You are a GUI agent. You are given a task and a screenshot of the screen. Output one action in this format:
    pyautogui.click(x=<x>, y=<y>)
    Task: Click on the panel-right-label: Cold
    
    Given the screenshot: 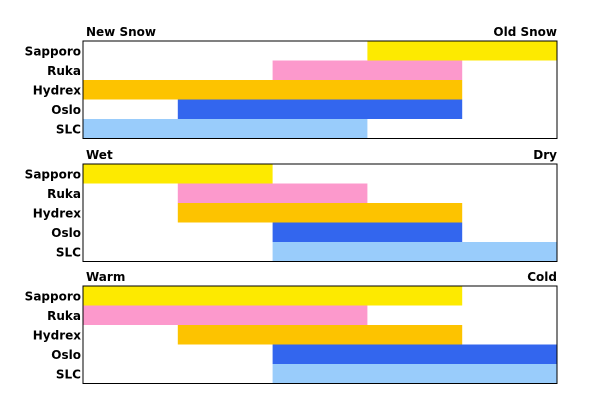 What is the action you would take?
    pyautogui.click(x=542, y=277)
    